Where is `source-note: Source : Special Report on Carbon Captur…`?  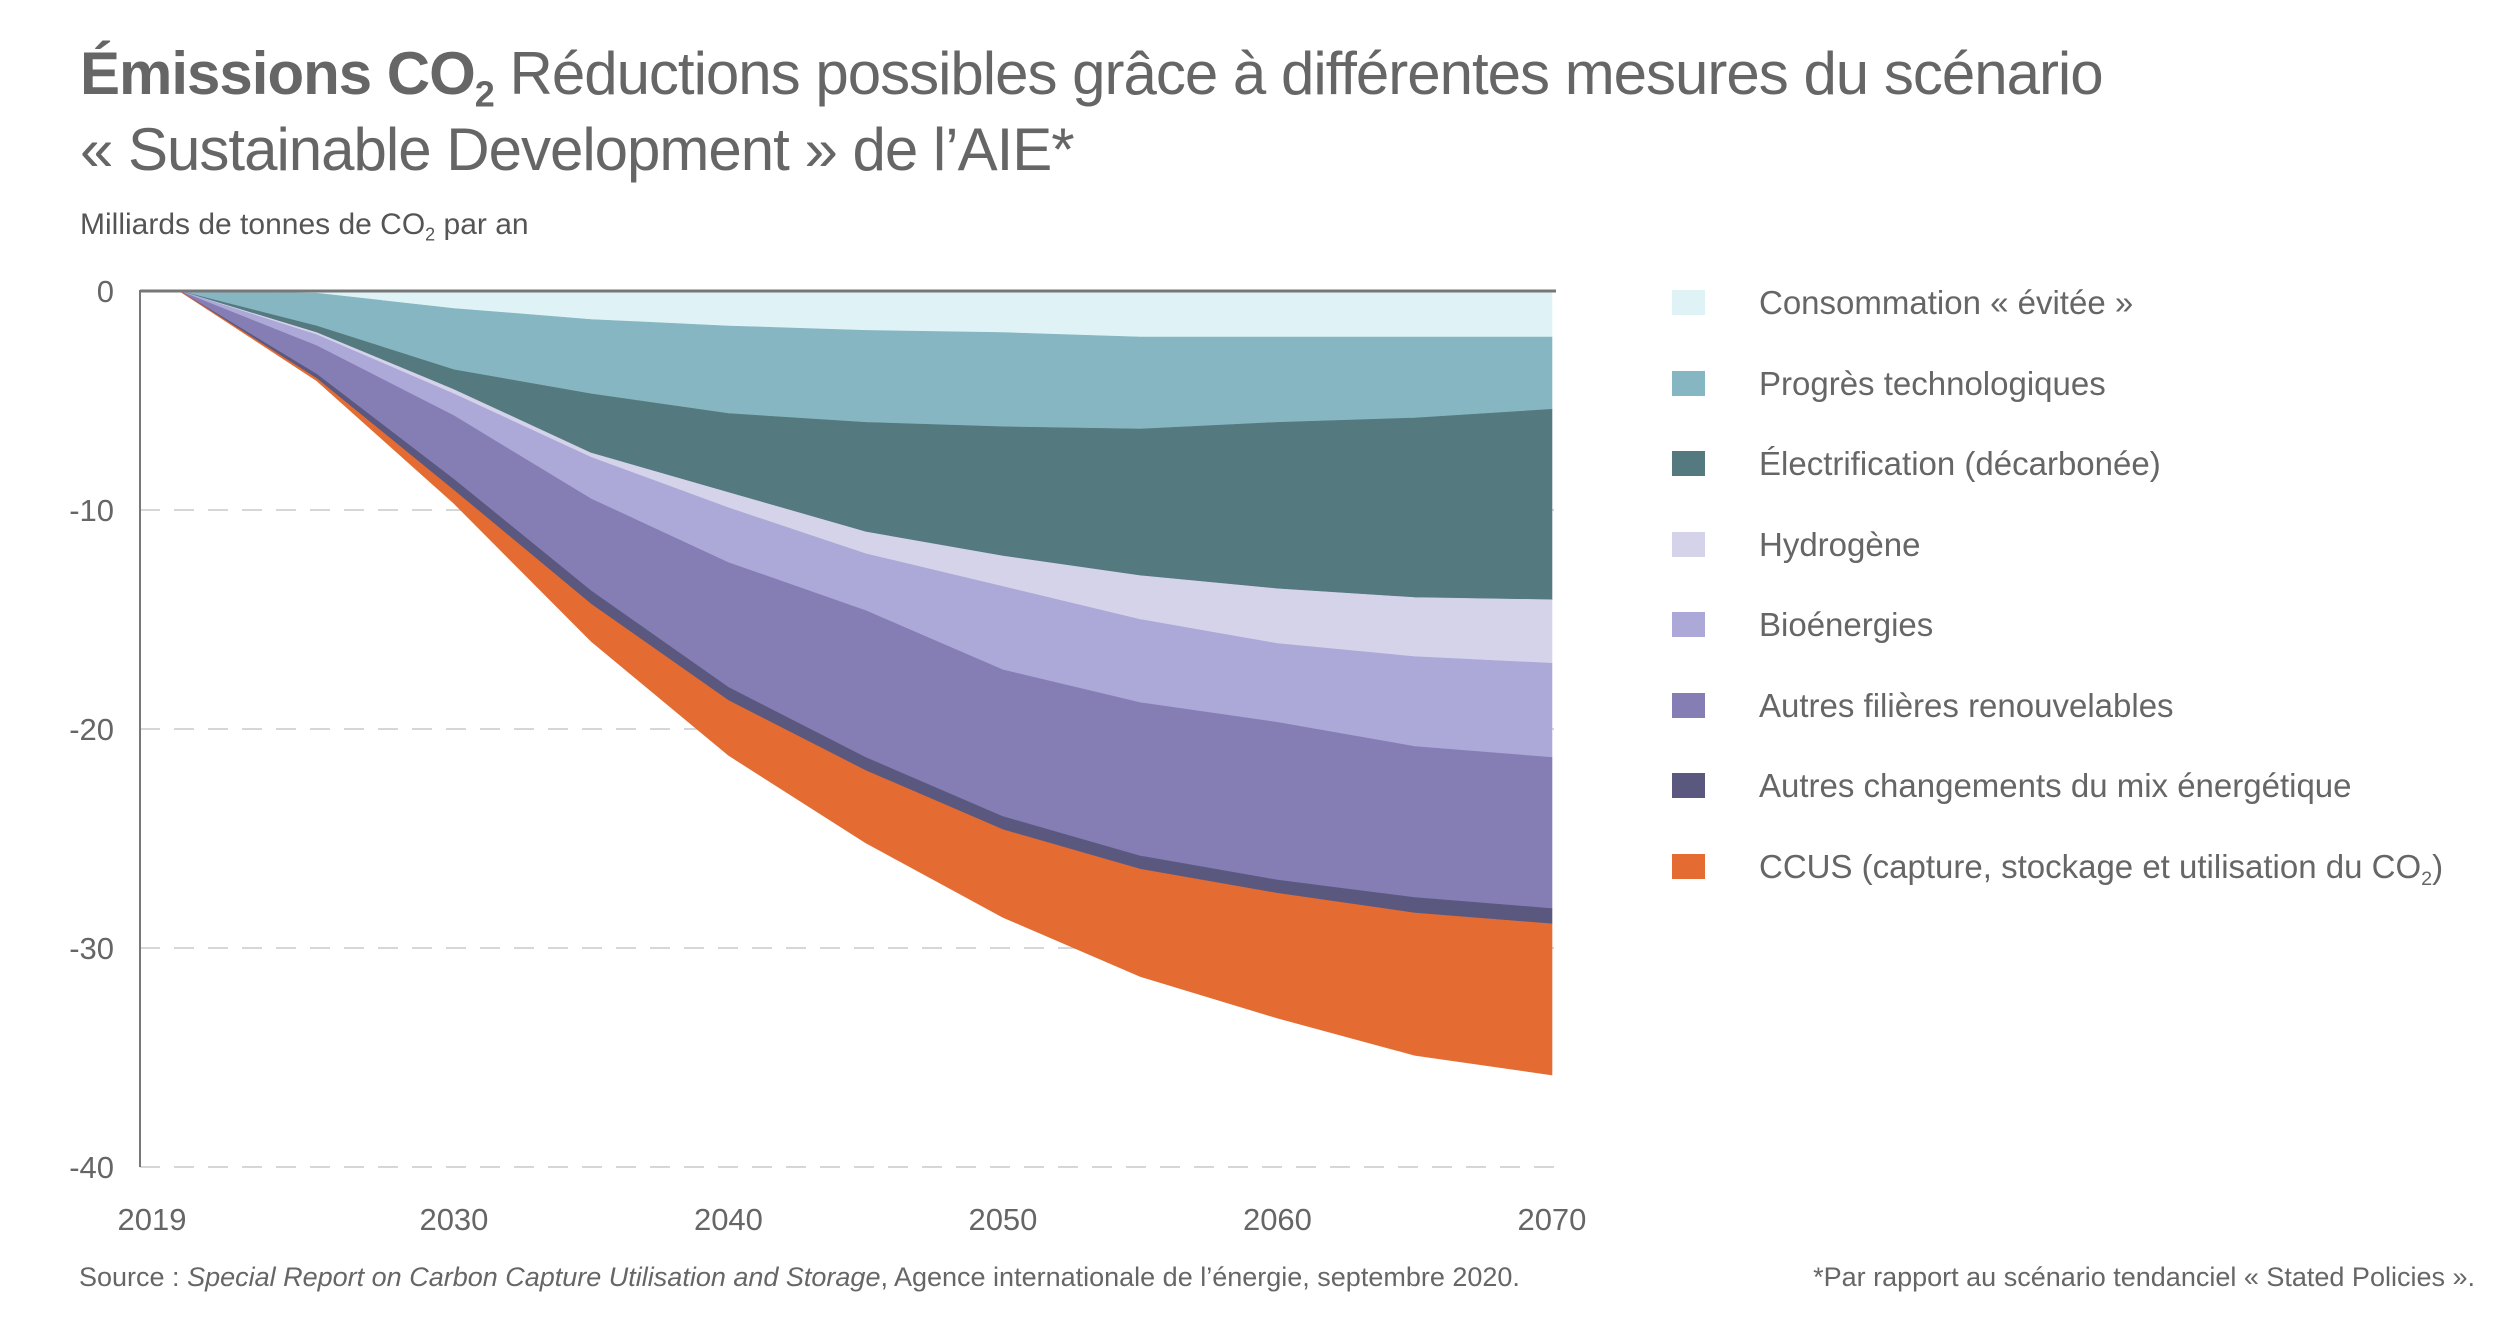
source-note: Source : Special Report on Carbon Captur… is located at coordinates (799, 1277).